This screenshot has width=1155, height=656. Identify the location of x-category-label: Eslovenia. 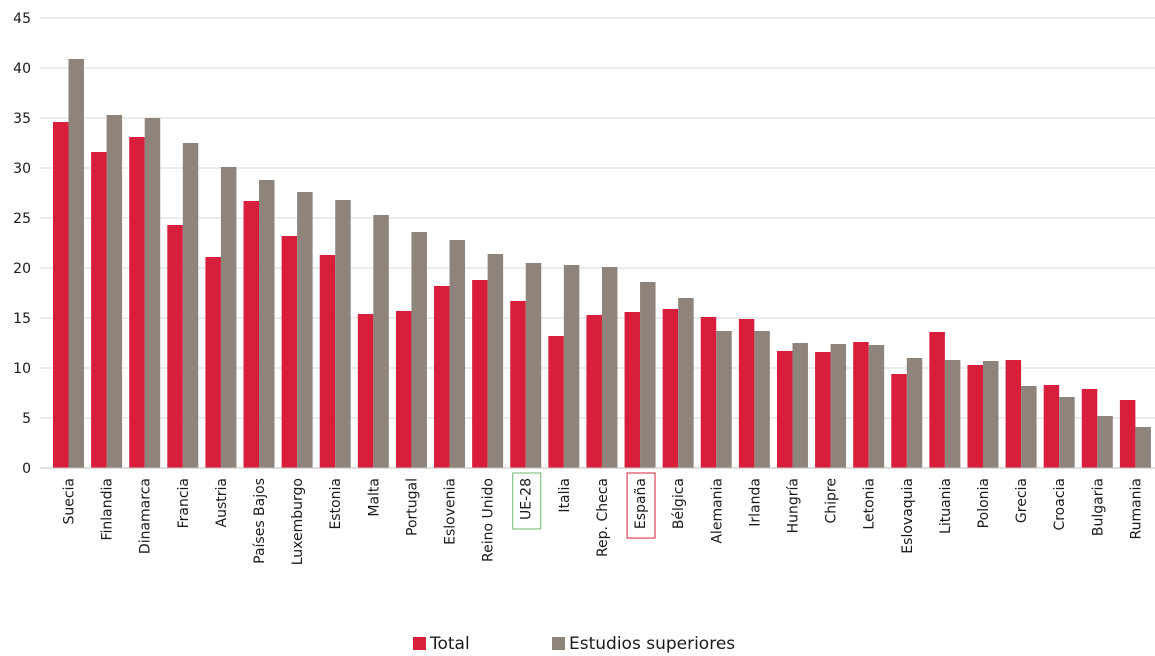
(451, 511).